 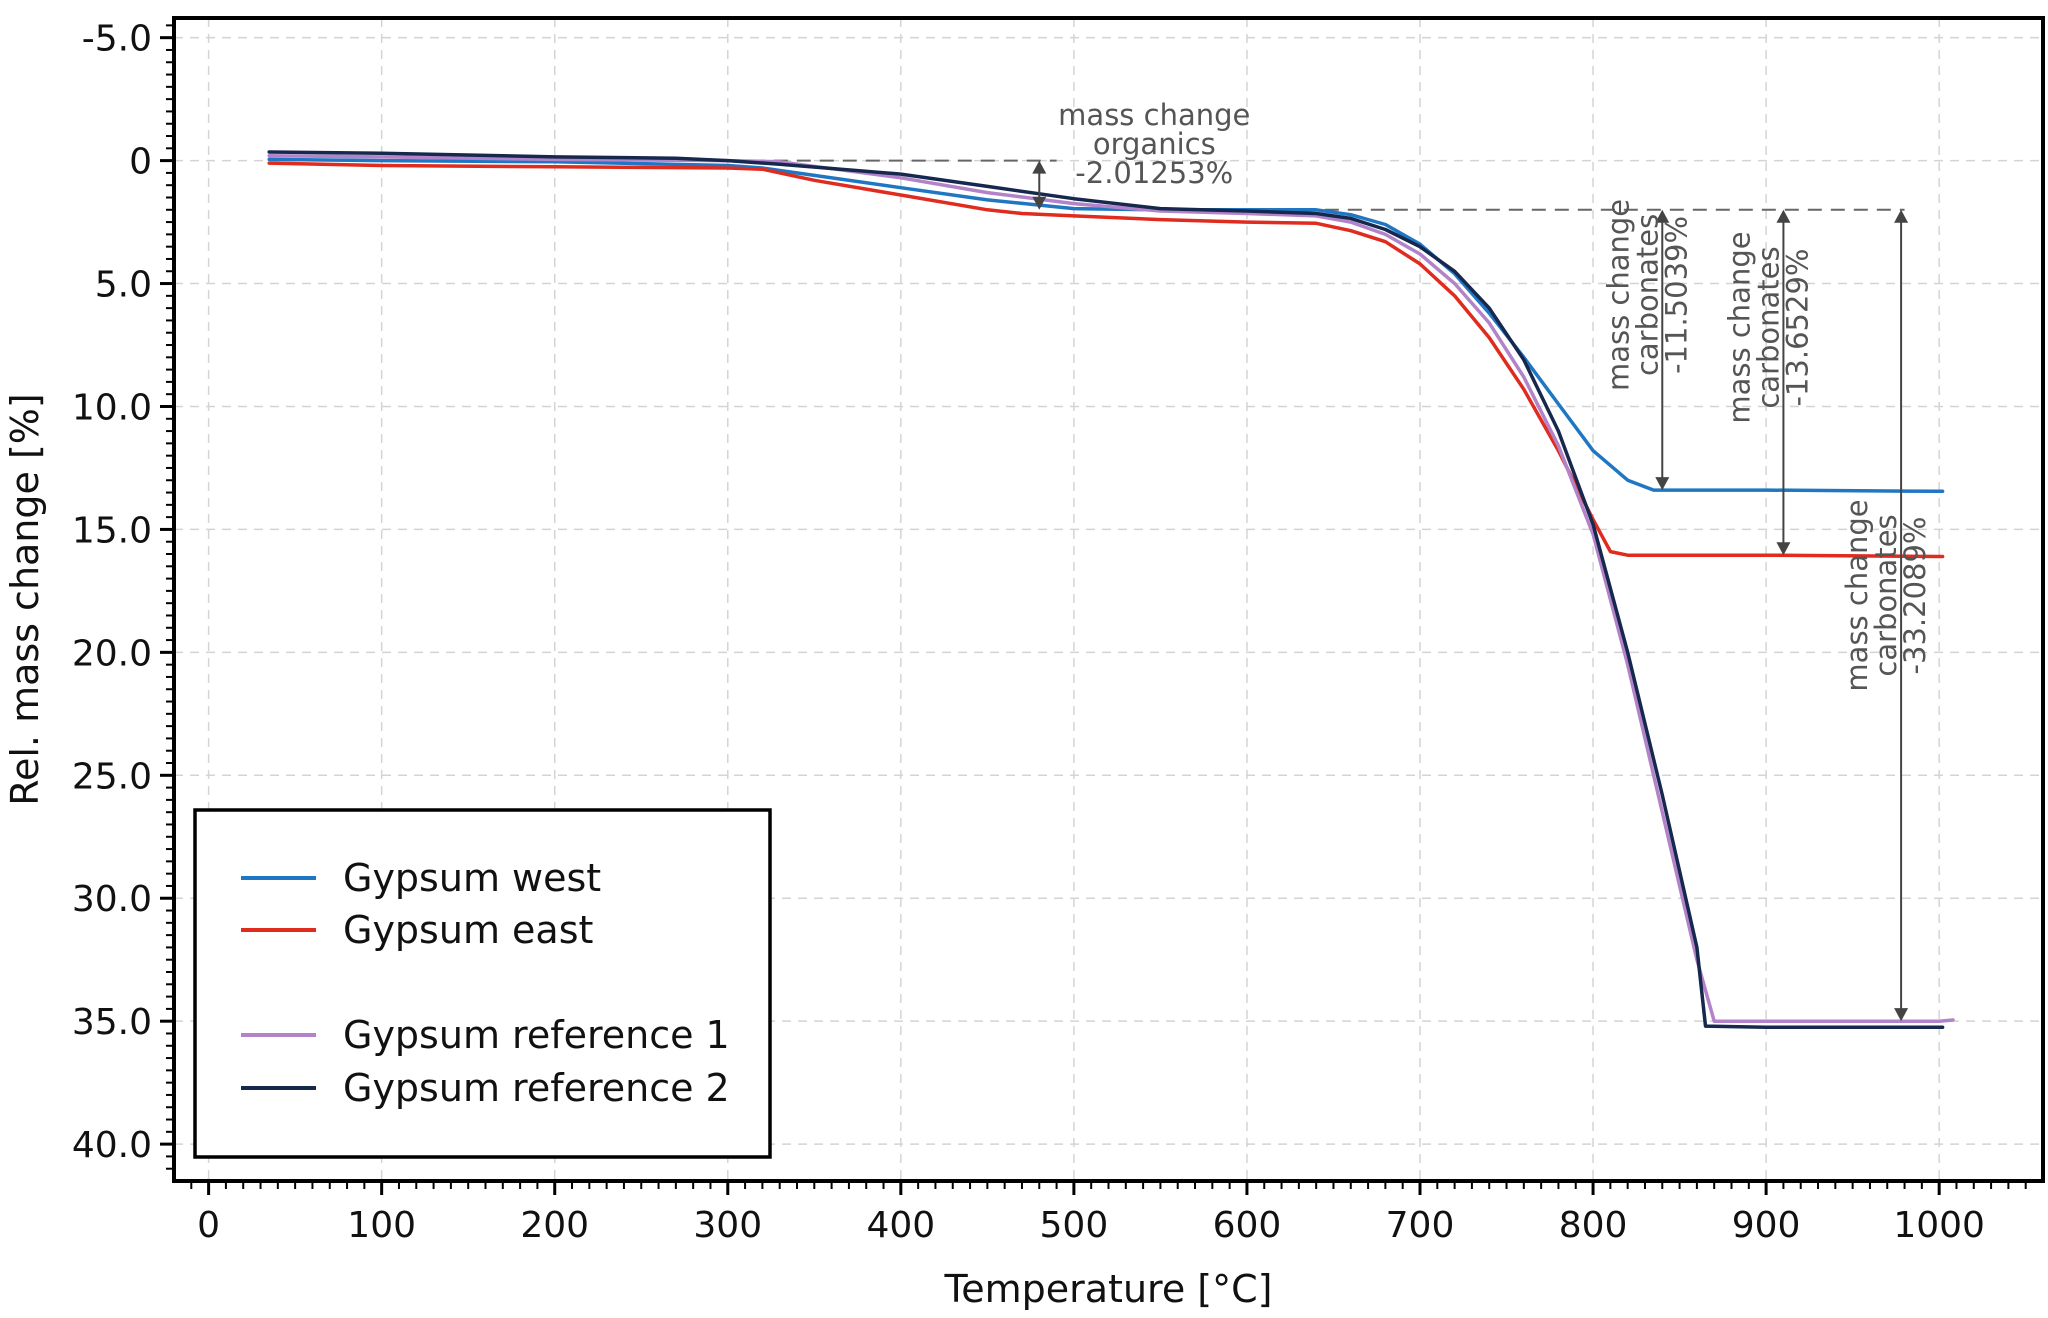 I want to click on legend-label-1: Gypsum west, so click(x=472, y=878).